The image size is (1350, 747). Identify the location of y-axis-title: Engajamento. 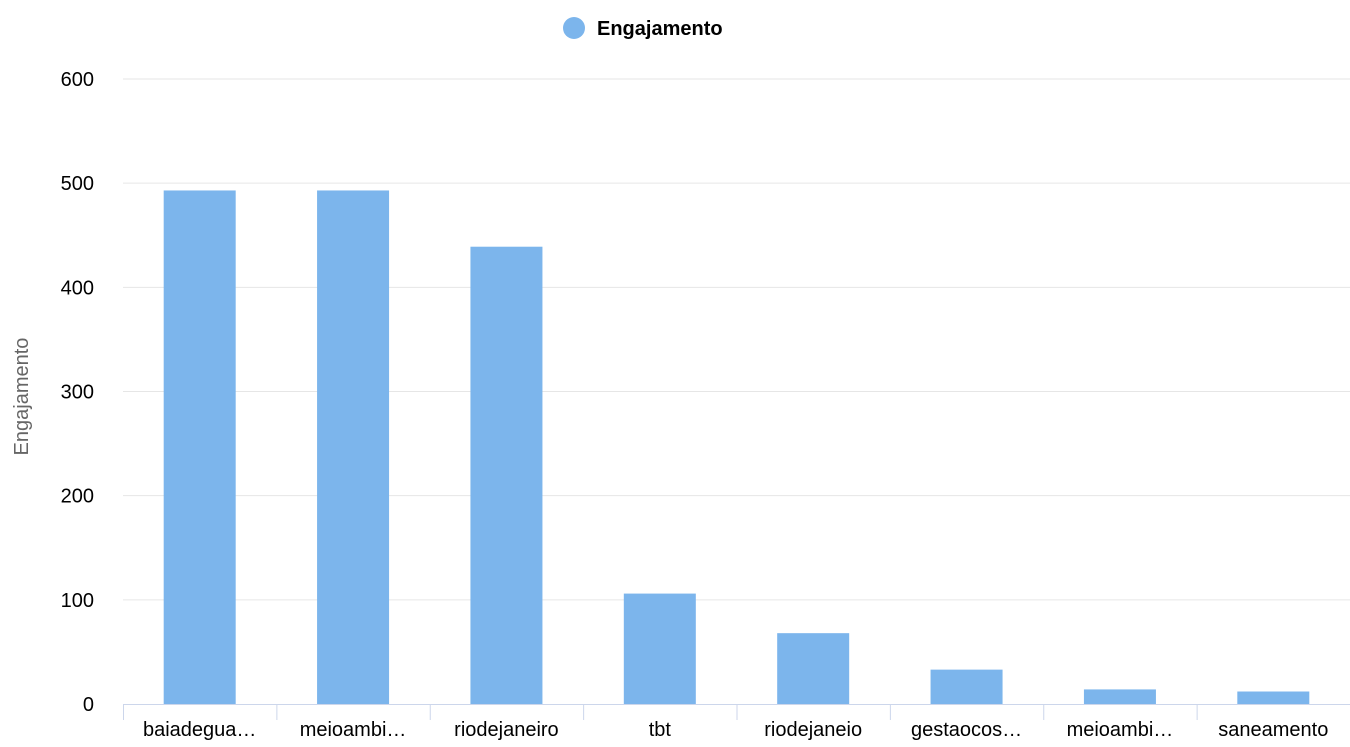
(22, 397).